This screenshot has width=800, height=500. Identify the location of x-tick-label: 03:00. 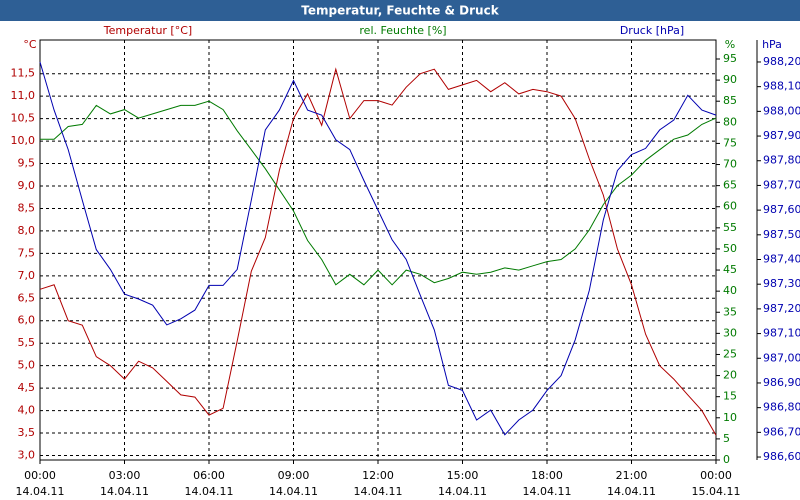
(125, 475).